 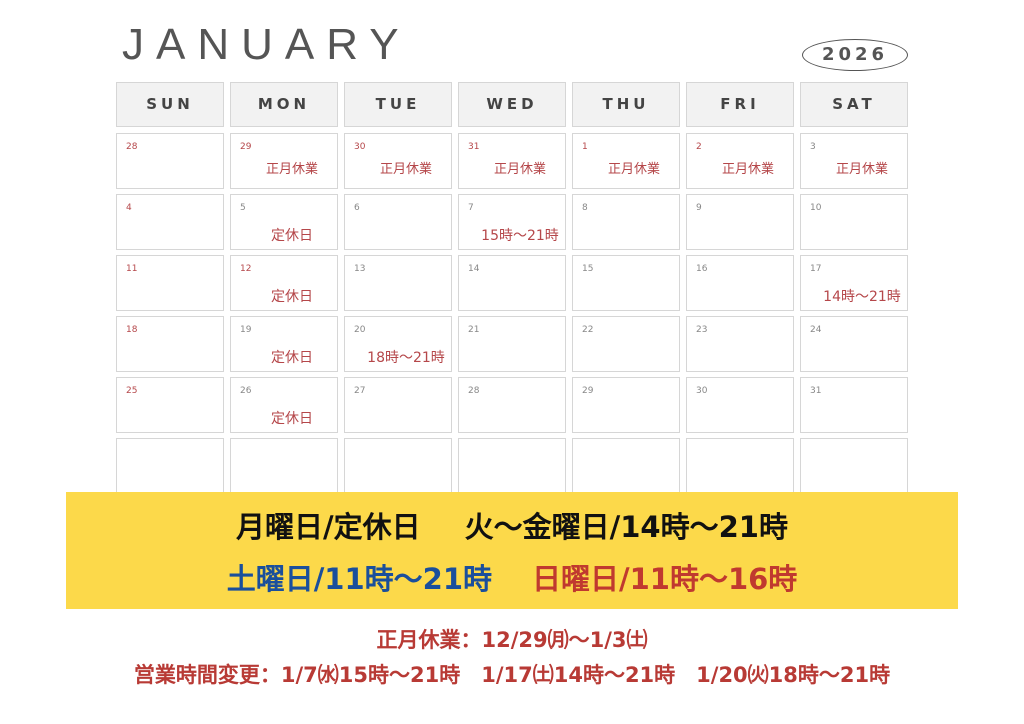 What do you see at coordinates (854, 222) in the screenshot?
I see `day-cell: 10` at bounding box center [854, 222].